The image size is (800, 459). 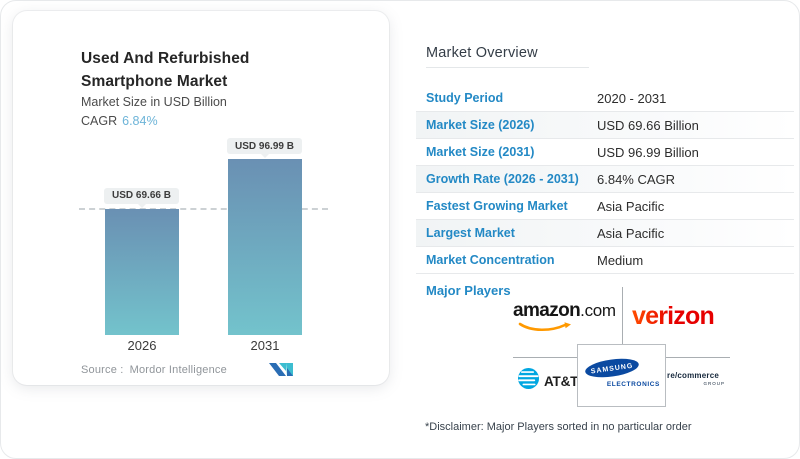 What do you see at coordinates (632, 98) in the screenshot?
I see `row-value: 2020 - 2031` at bounding box center [632, 98].